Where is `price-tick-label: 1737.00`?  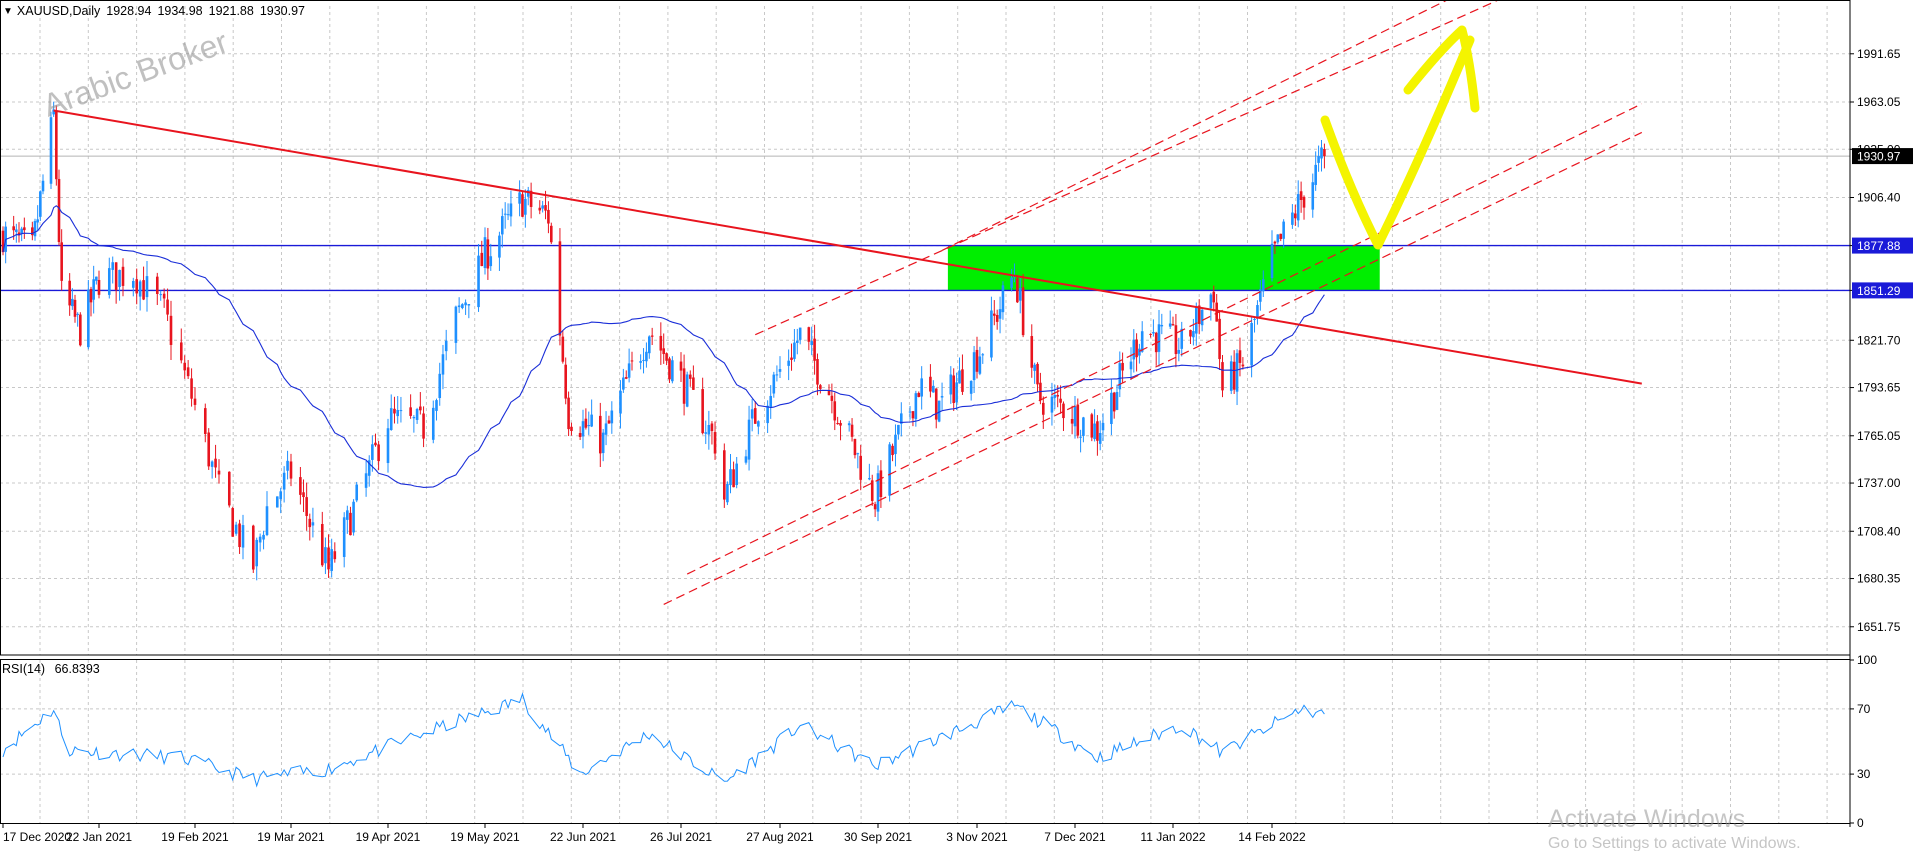
price-tick-label: 1737.00 is located at coordinates (1879, 483).